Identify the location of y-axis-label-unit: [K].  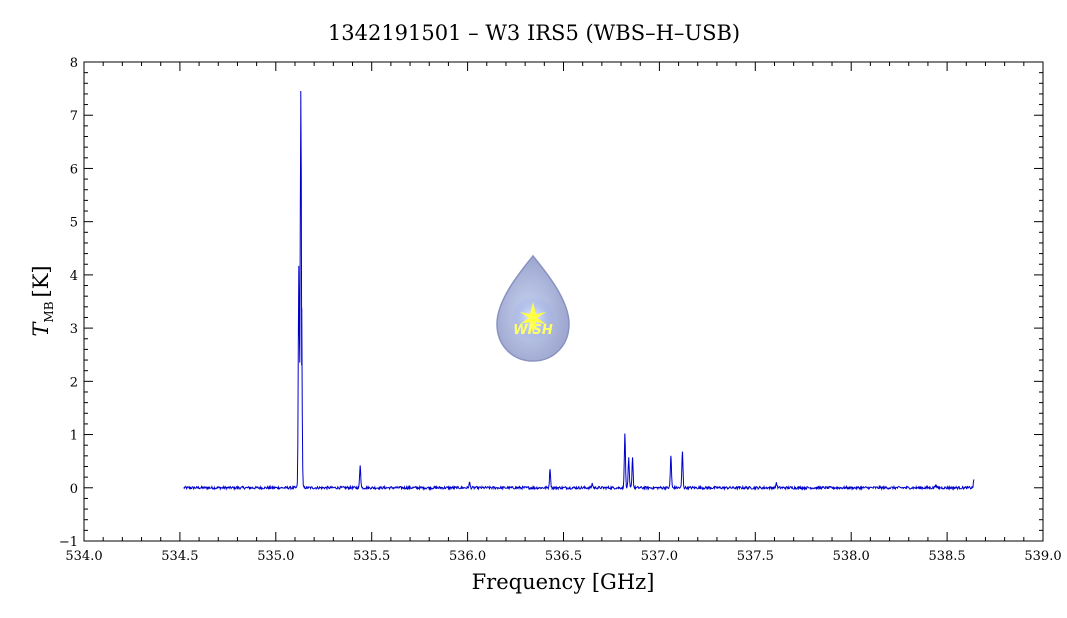
(41, 281).